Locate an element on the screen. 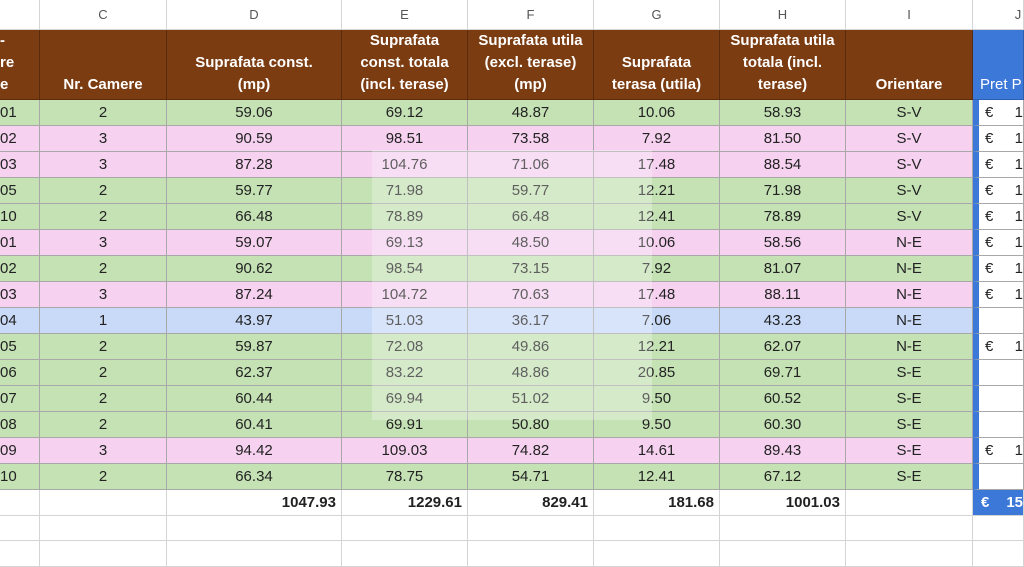 The width and height of the screenshot is (1024, 567). data-cell: 06 is located at coordinates (20, 373).